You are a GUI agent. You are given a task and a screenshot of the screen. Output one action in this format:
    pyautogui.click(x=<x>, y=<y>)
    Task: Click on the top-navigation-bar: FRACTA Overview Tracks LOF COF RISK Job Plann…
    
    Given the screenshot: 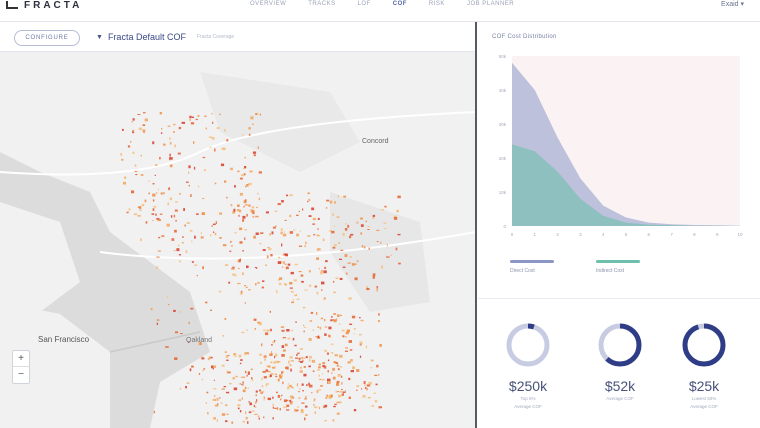 What is the action you would take?
    pyautogui.click(x=380, y=11)
    